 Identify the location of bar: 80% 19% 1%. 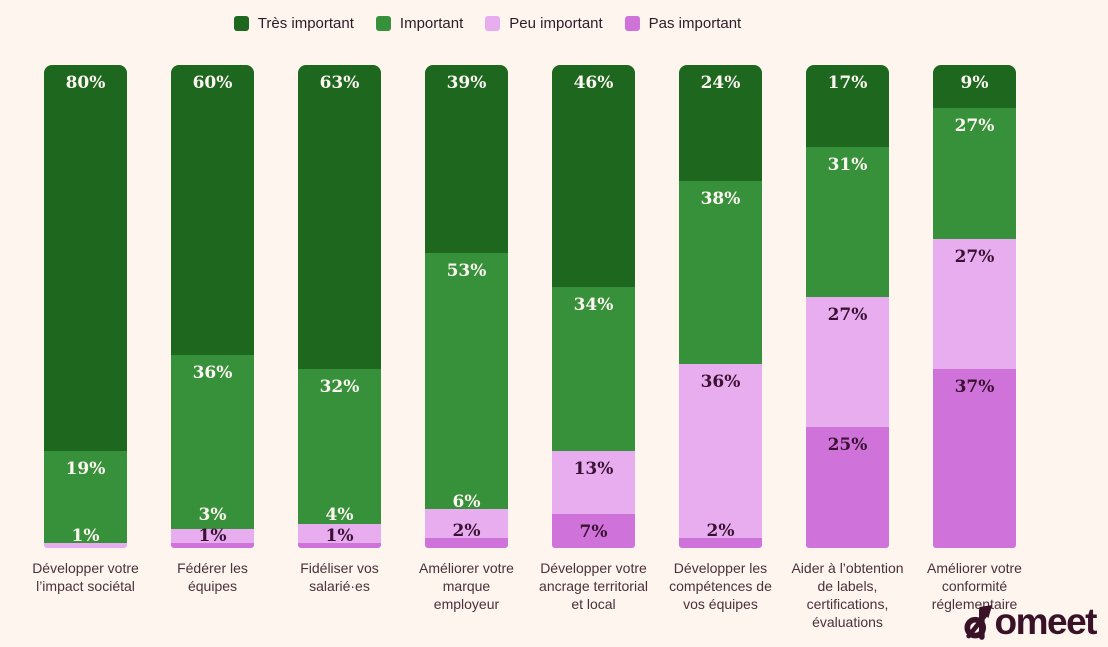
(85, 306).